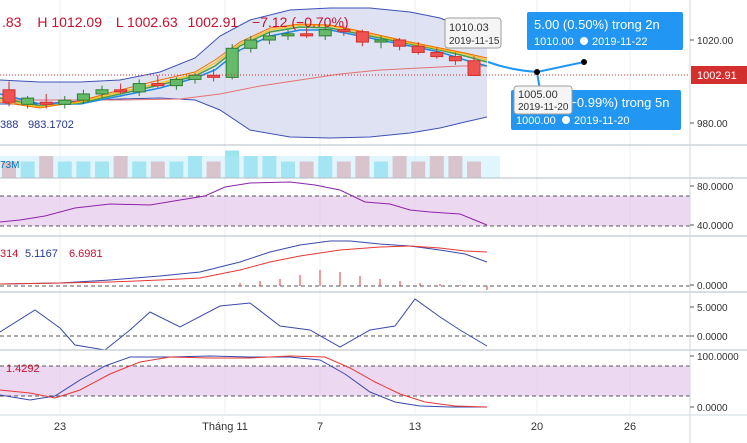 The height and width of the screenshot is (443, 747). I want to click on marker-top-label: 1010.03 2019-11-15, so click(473, 33).